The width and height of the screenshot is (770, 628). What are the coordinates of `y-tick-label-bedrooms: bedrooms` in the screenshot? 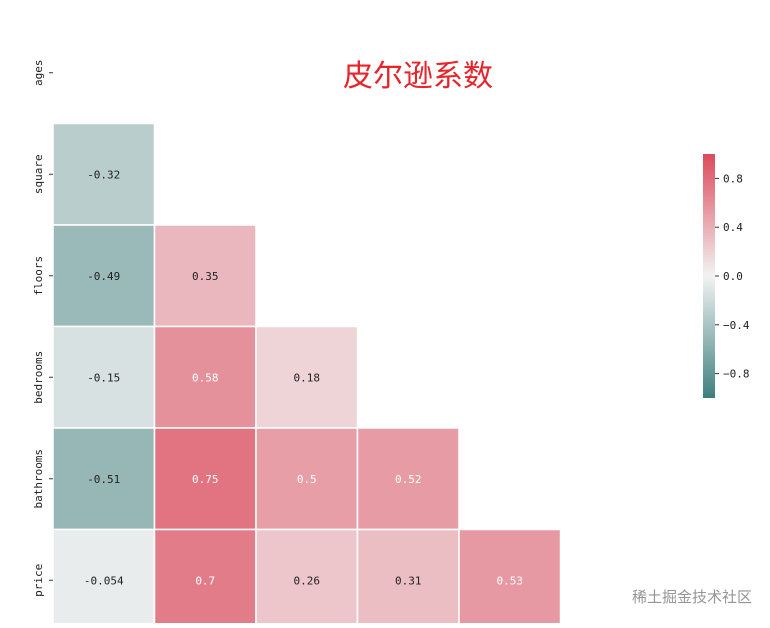 It's located at (38, 377).